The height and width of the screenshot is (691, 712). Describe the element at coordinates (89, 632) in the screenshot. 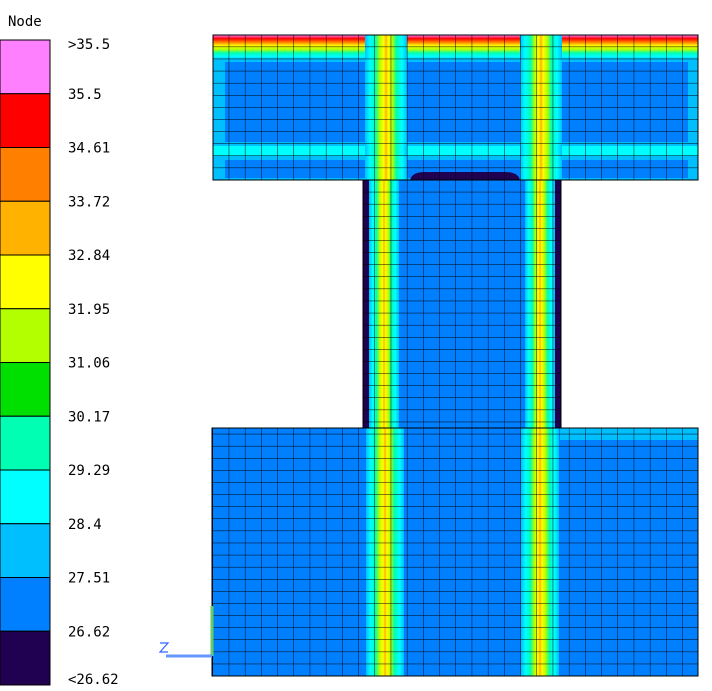

I see `legend-label: 26.62` at that location.